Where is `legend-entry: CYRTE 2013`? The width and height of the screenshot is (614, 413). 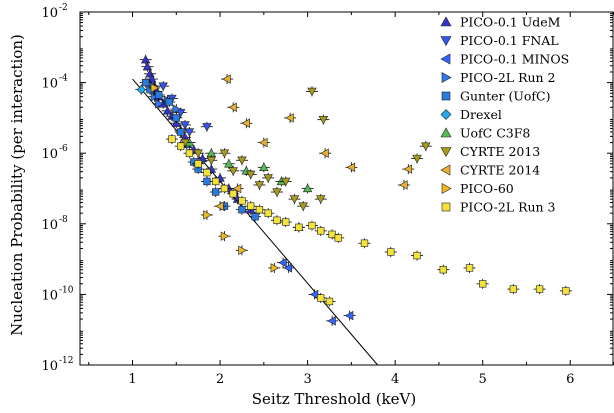
legend-entry: CYRTE 2013 is located at coordinates (500, 151).